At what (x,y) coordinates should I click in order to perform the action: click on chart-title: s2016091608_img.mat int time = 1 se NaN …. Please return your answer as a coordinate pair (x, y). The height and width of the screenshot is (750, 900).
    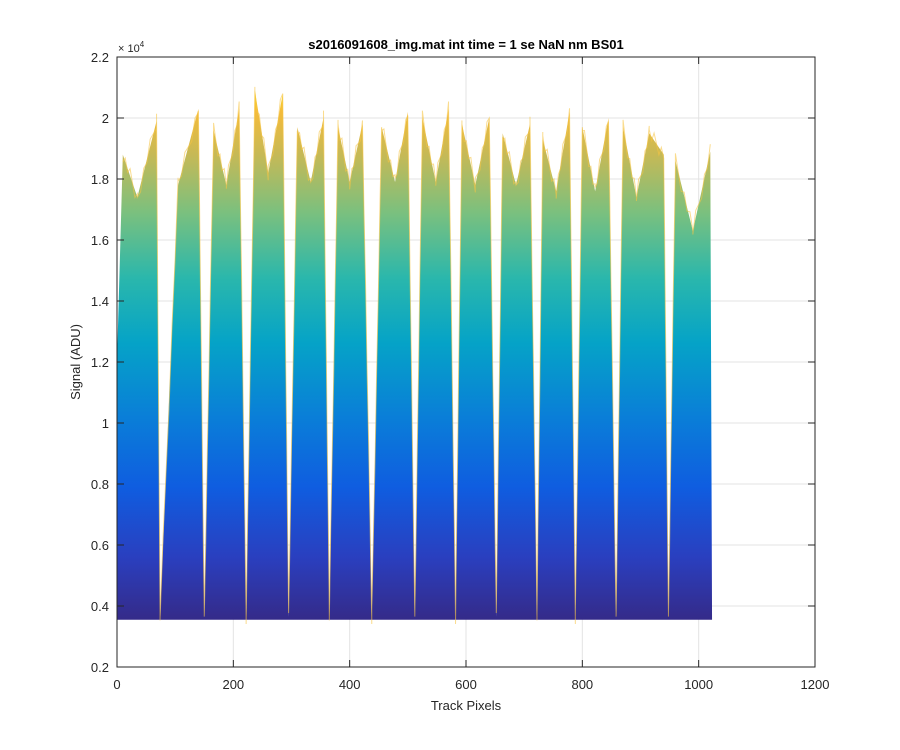
    Looking at the image, I should click on (465, 44).